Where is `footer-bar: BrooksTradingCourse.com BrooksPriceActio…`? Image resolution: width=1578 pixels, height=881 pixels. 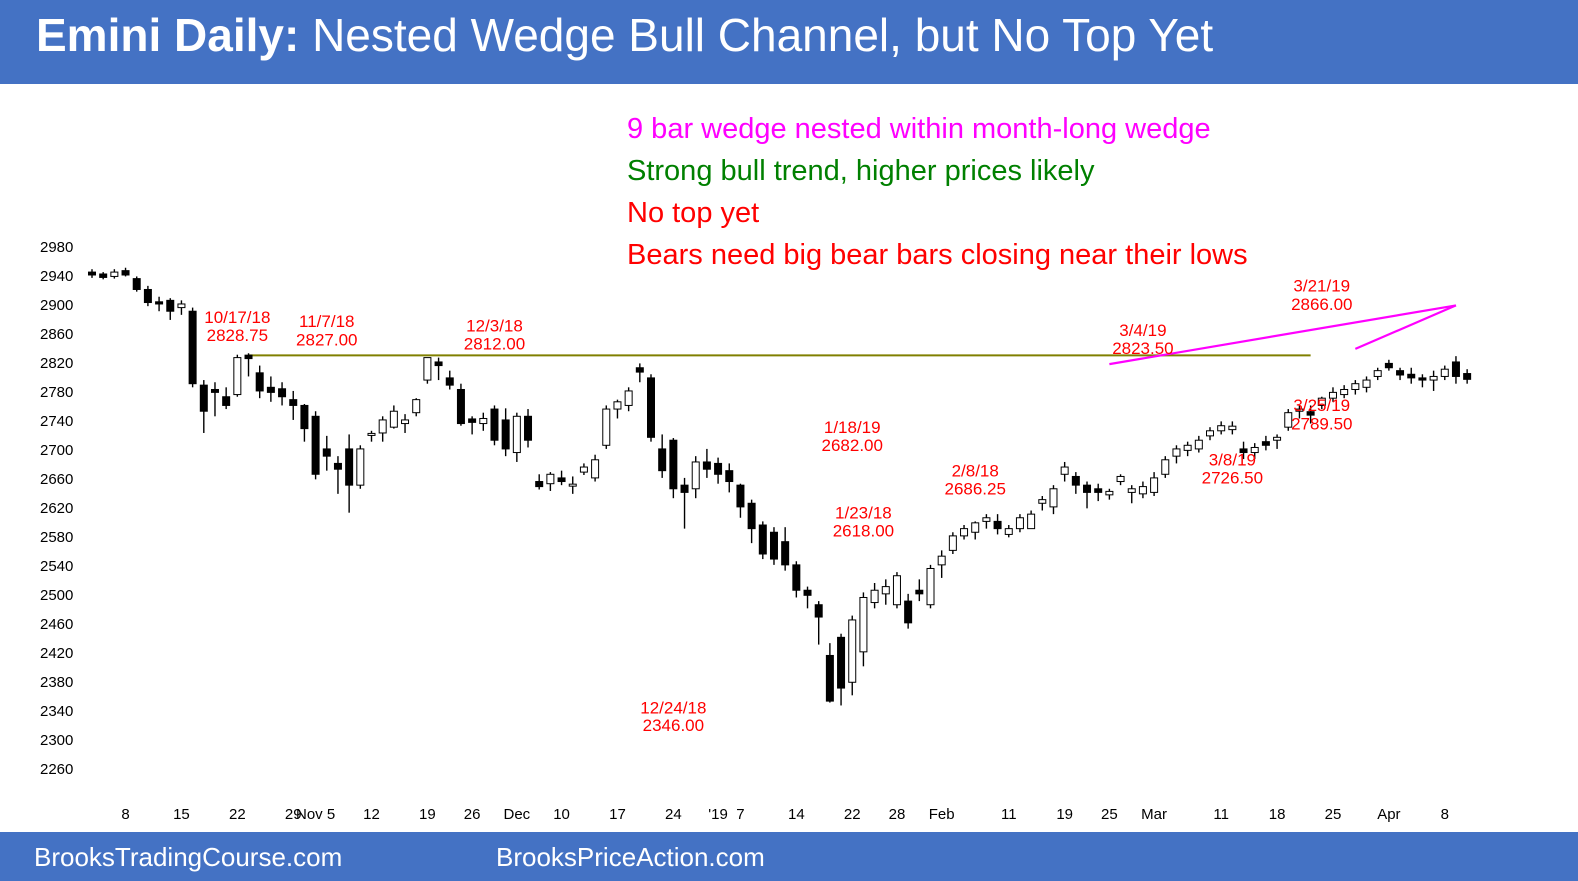 footer-bar: BrooksTradingCourse.com BrooksPriceActio… is located at coordinates (789, 856).